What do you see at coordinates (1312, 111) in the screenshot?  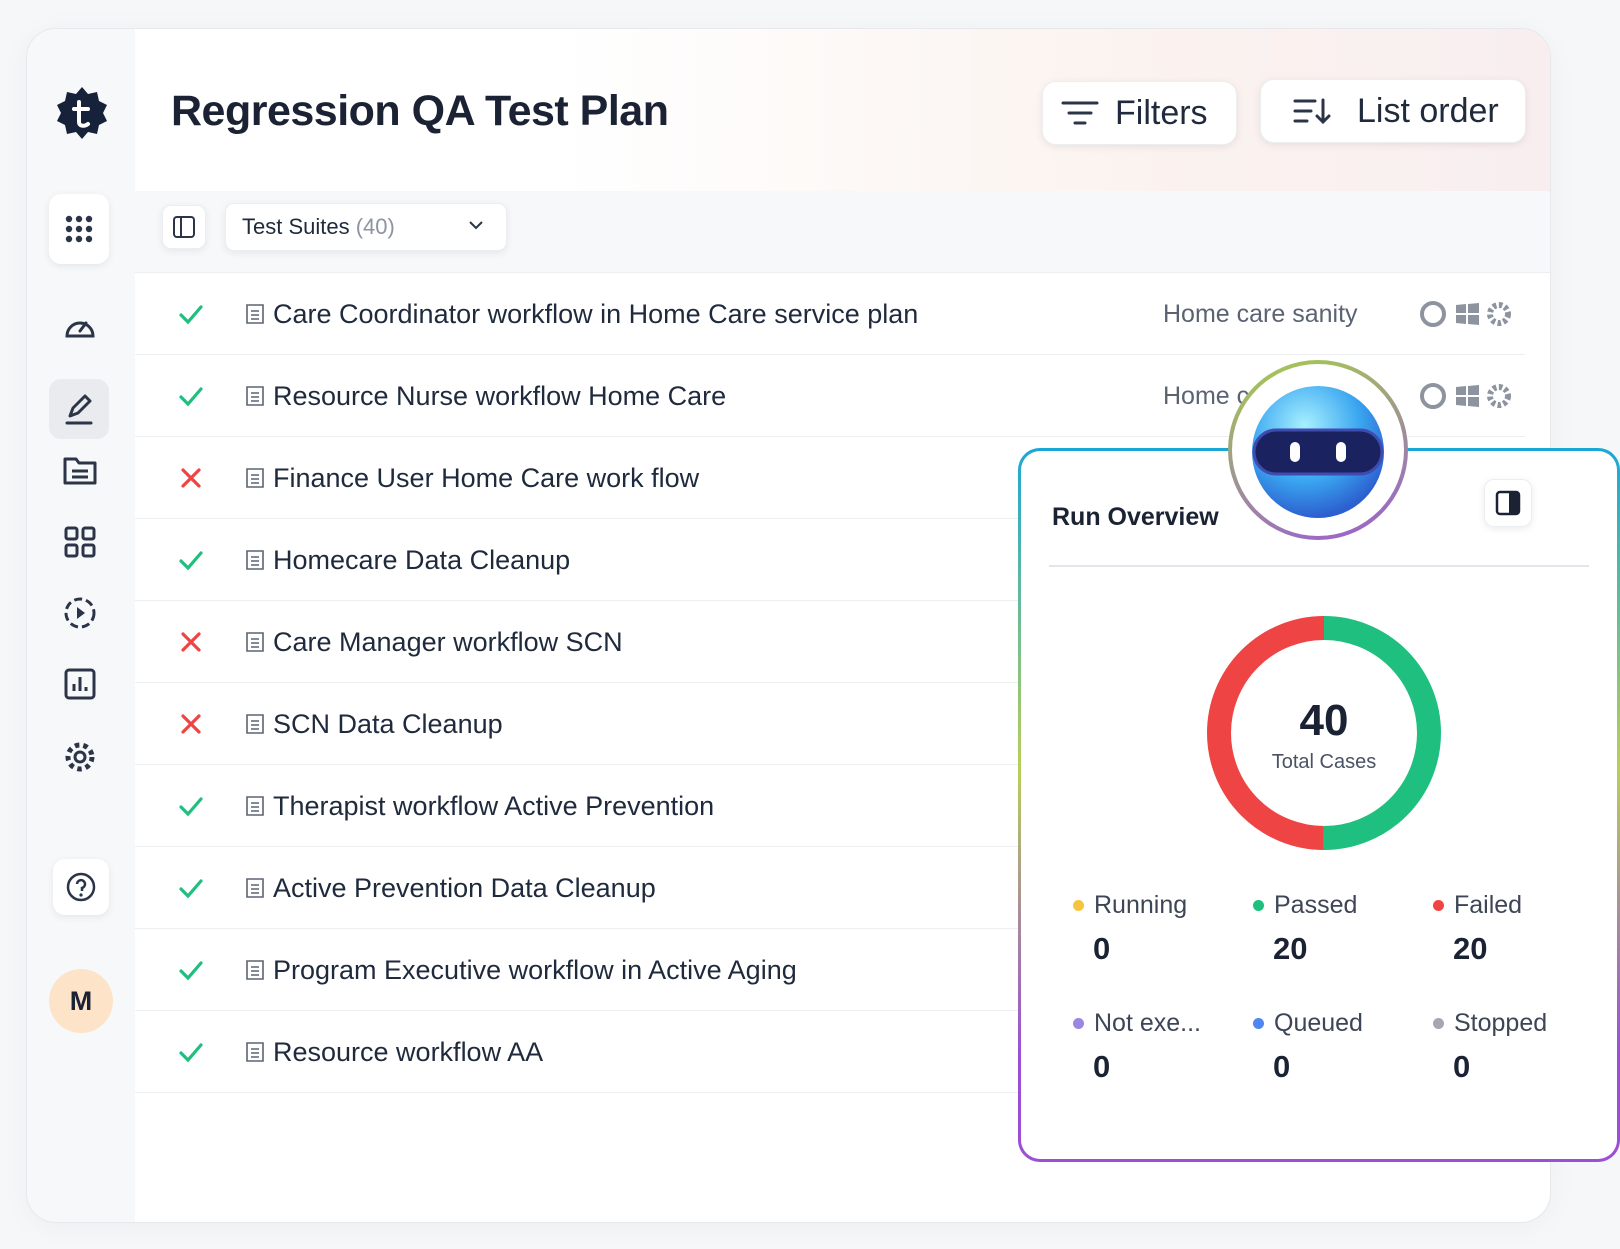 I see `sort-icon` at bounding box center [1312, 111].